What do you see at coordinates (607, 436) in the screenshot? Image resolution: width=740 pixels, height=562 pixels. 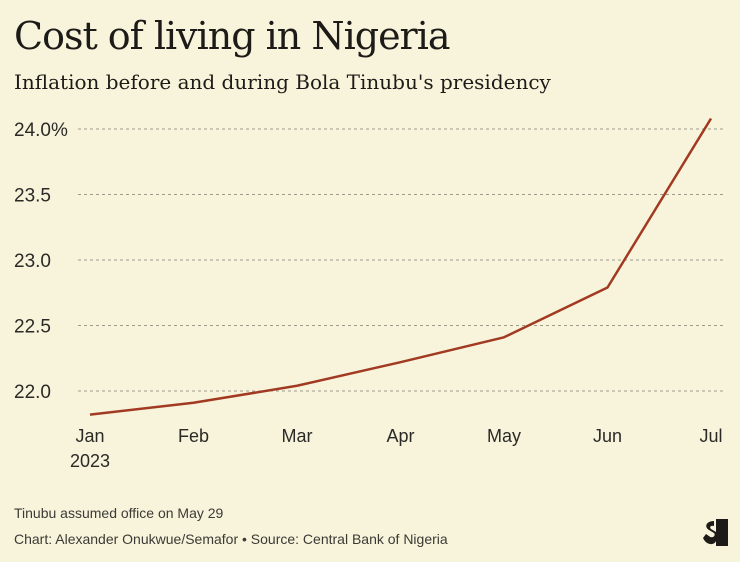 I see `x-tick-label: Jun` at bounding box center [607, 436].